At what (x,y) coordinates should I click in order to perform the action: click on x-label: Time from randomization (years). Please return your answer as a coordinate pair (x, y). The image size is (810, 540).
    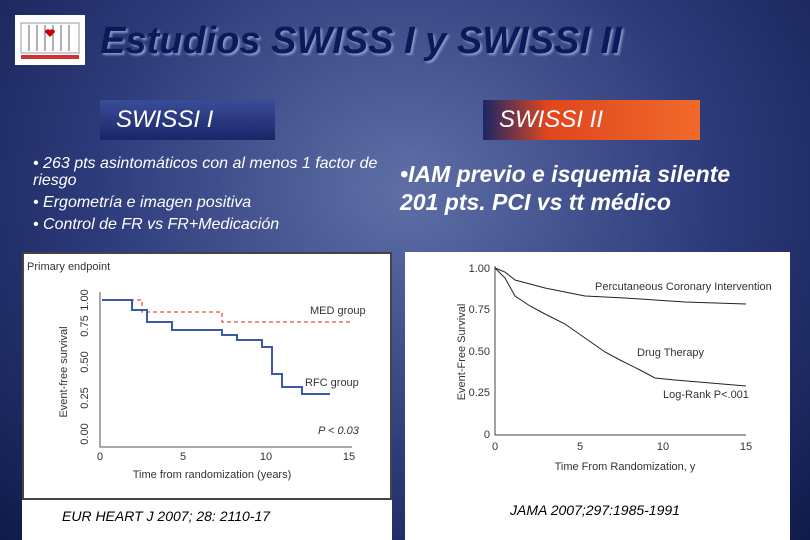
    Looking at the image, I should click on (212, 475).